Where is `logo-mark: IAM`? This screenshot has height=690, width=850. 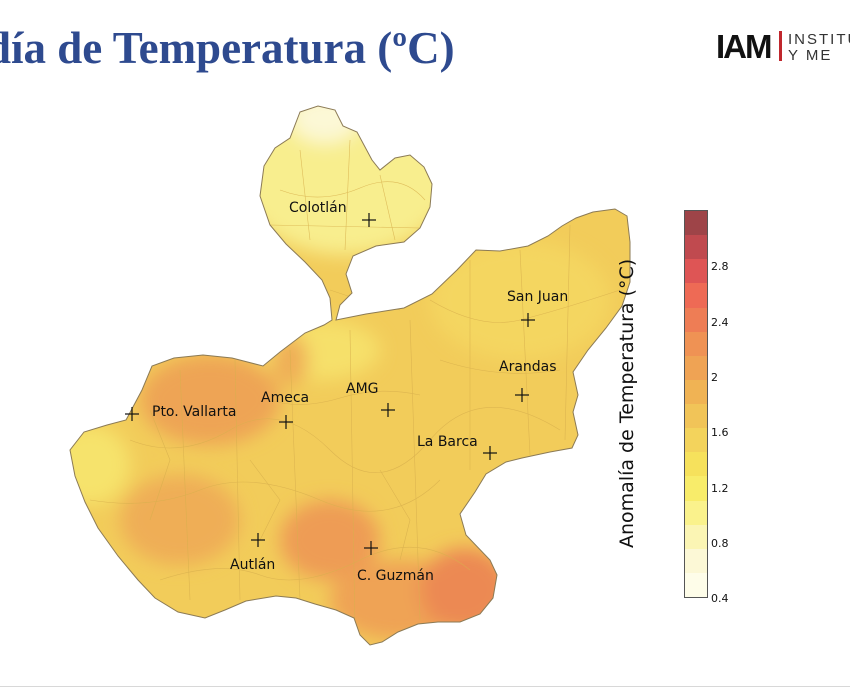 logo-mark: IAM is located at coordinates (744, 46).